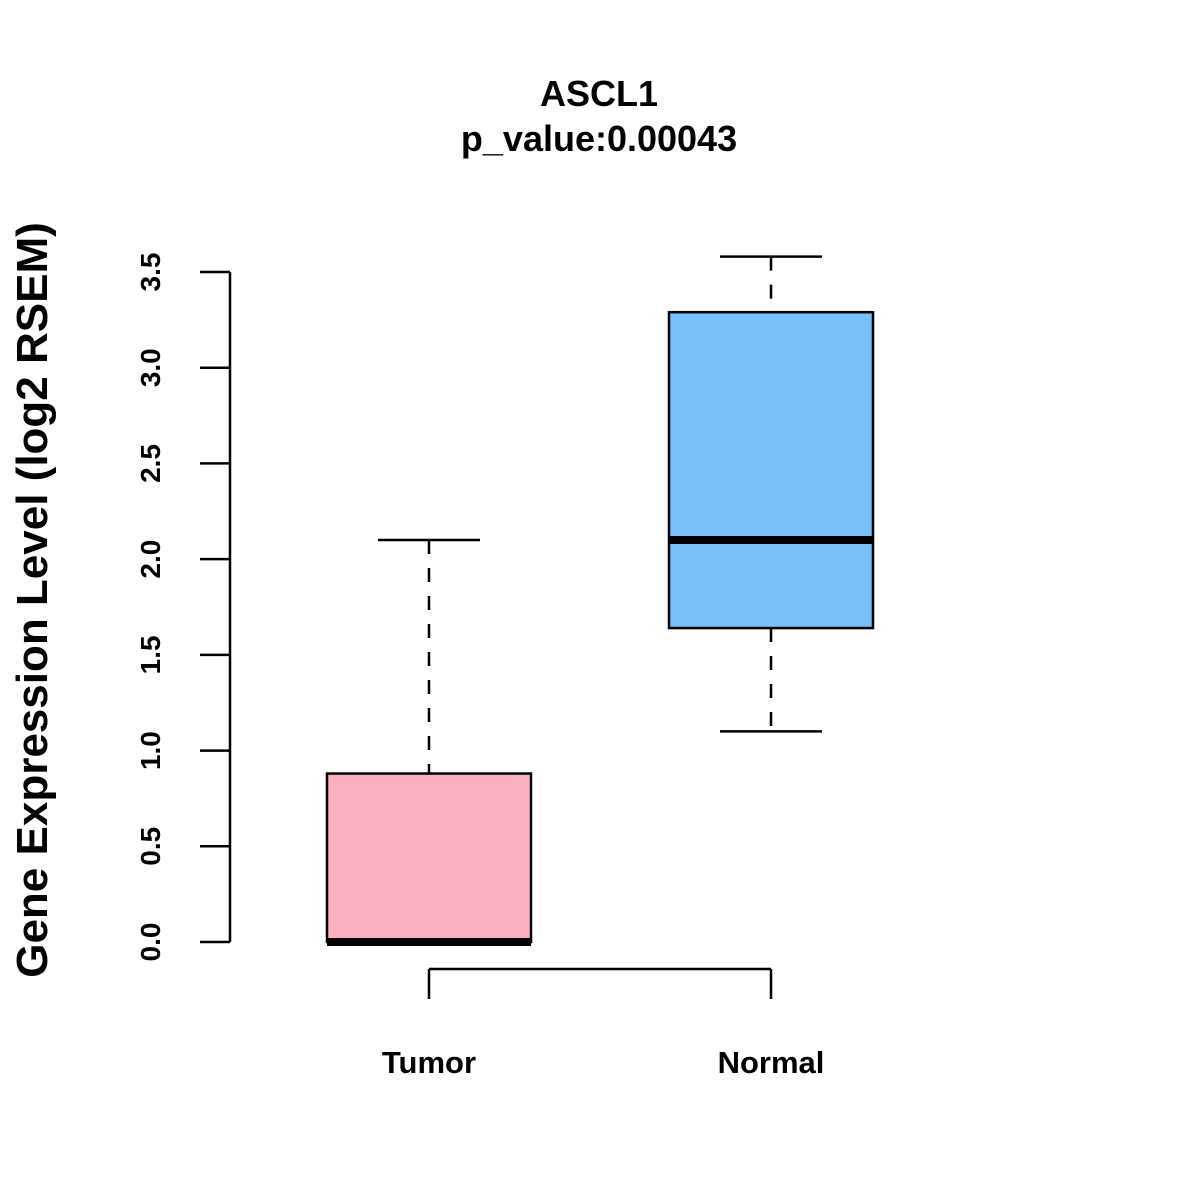 The image size is (1200, 1200). I want to click on y-tick-label: 3.0, so click(150, 367).